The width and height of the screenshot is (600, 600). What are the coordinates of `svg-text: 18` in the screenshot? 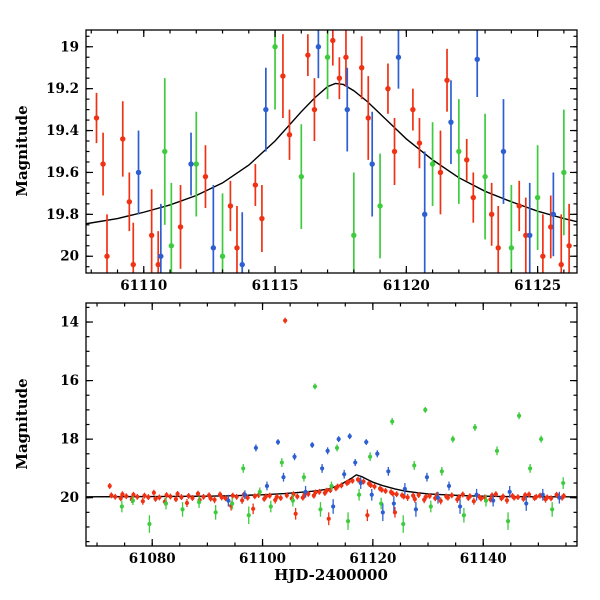 It's located at (69, 440).